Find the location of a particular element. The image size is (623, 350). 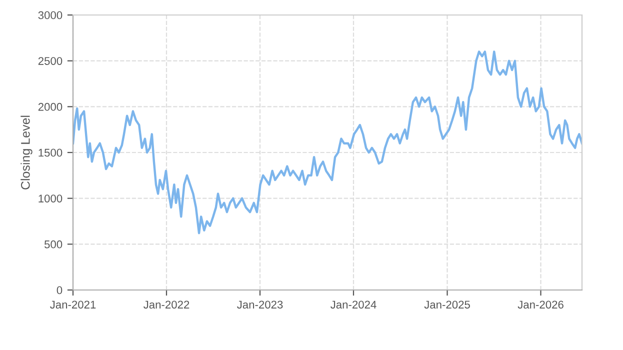

x-tick-label: Jan-2022 is located at coordinates (167, 304).